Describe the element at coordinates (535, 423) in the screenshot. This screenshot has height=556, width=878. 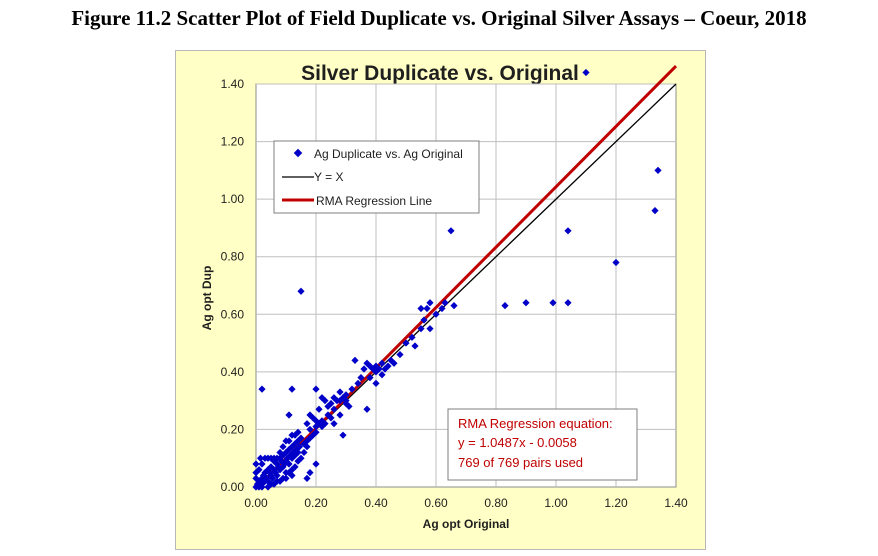
I see `annotation-line-1: RMA Regression equation:` at that location.